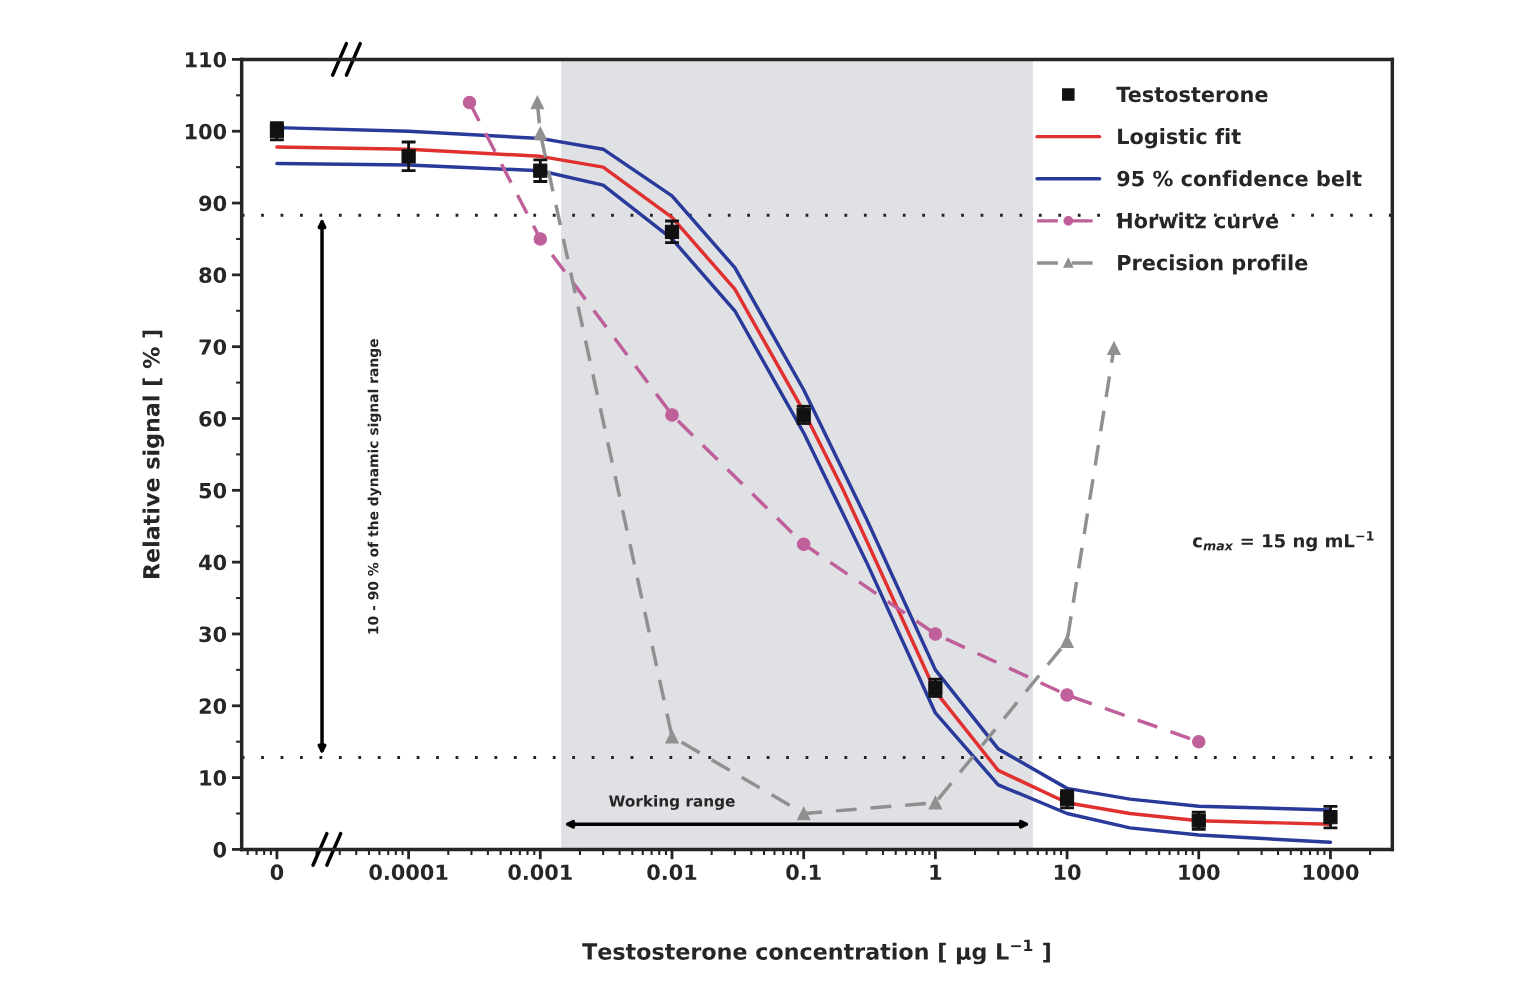  What do you see at coordinates (213, 778) in the screenshot?
I see `y-tick-label: 10` at bounding box center [213, 778].